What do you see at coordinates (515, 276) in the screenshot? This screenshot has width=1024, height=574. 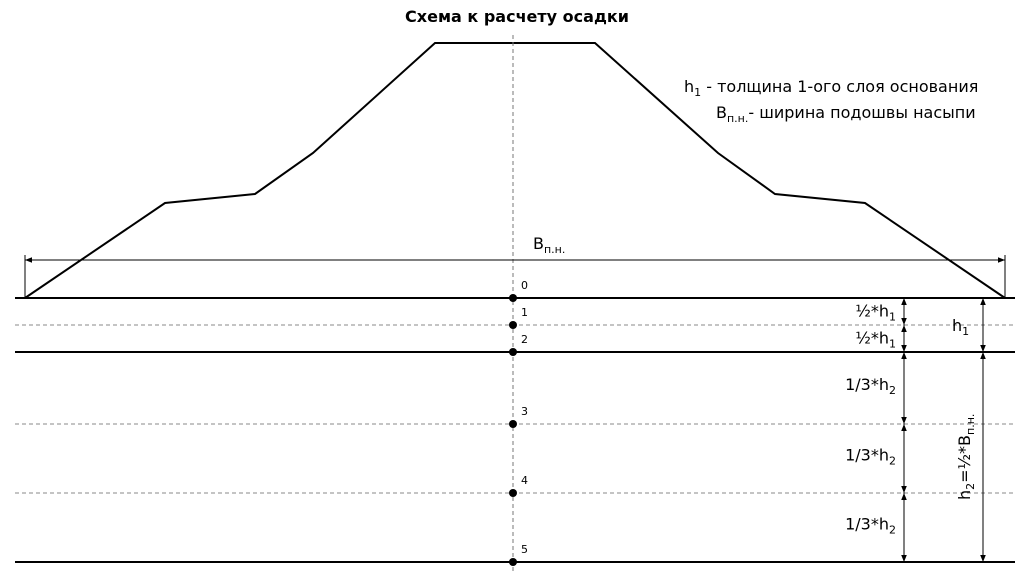 I see `width-dimension` at bounding box center [515, 276].